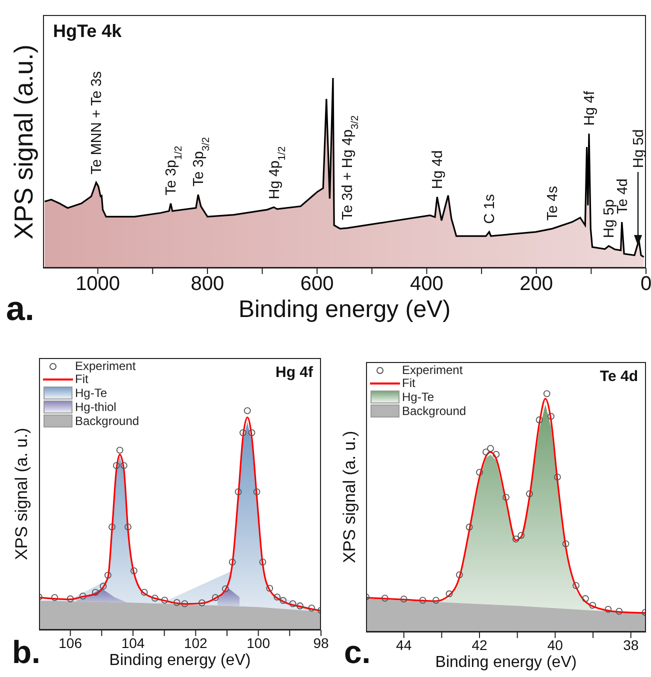  I want to click on x-tick-label: 0, so click(645, 284).